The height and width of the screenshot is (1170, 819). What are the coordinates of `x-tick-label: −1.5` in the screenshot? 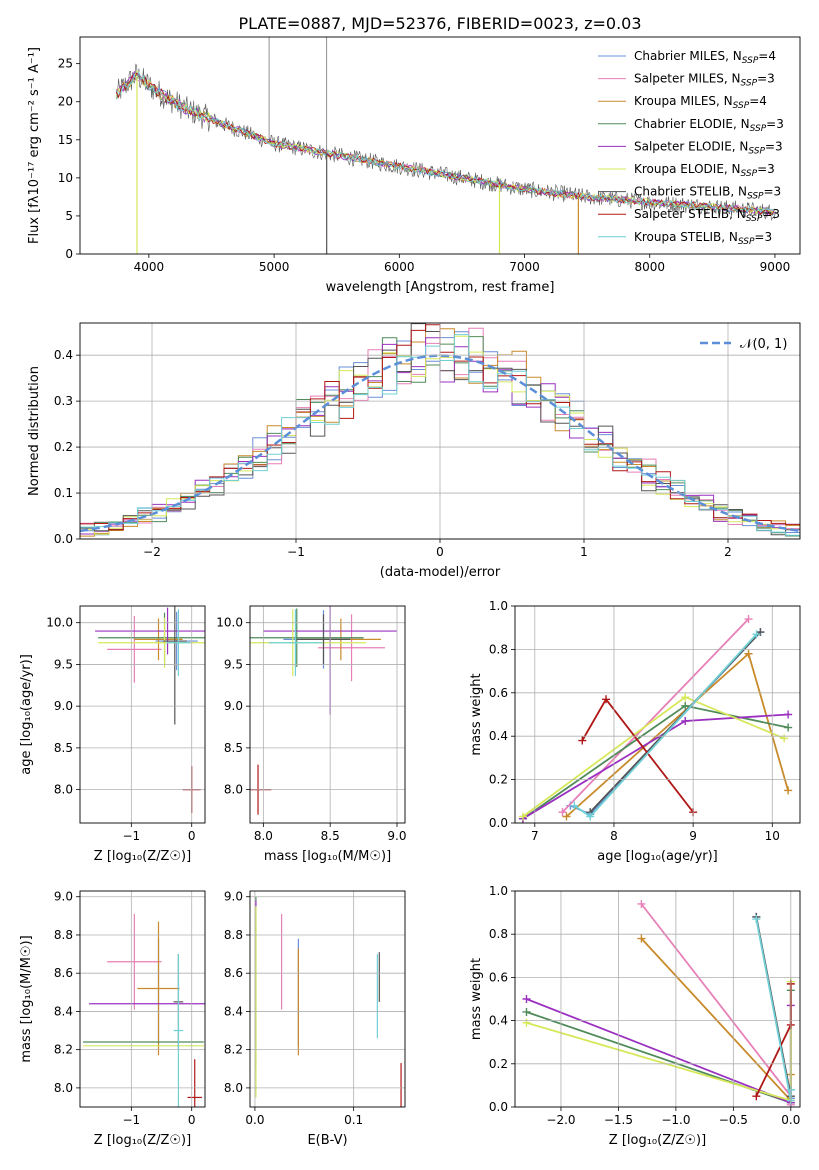 It's located at (618, 1120).